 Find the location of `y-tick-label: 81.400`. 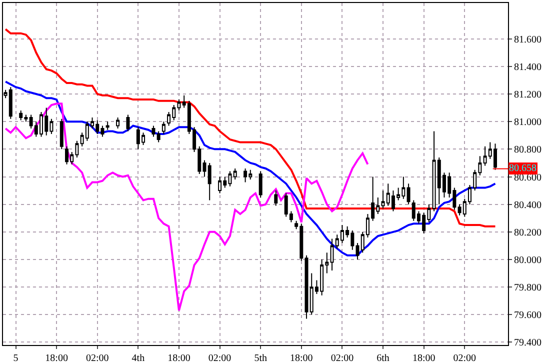

y-tick-label: 81.400 is located at coordinates (528, 67).